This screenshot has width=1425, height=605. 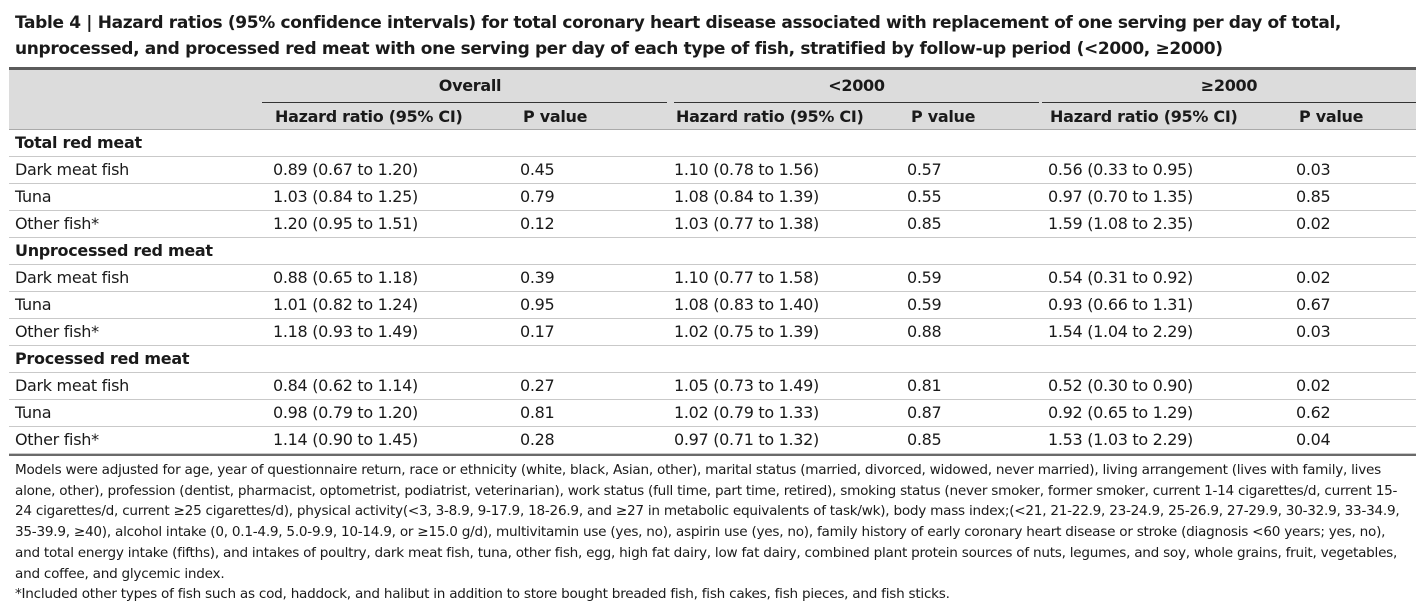 I want to click on section-row: Total red meat, so click(x=712, y=143).